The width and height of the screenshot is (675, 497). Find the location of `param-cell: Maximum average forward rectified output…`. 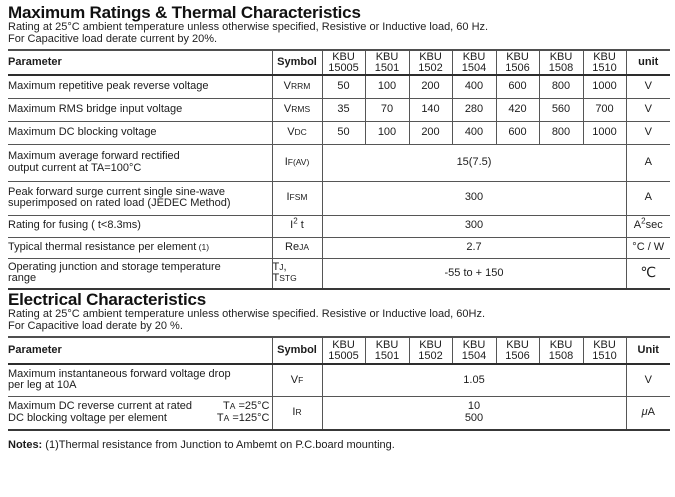

param-cell: Maximum average forward rectified output… is located at coordinates (140, 162).